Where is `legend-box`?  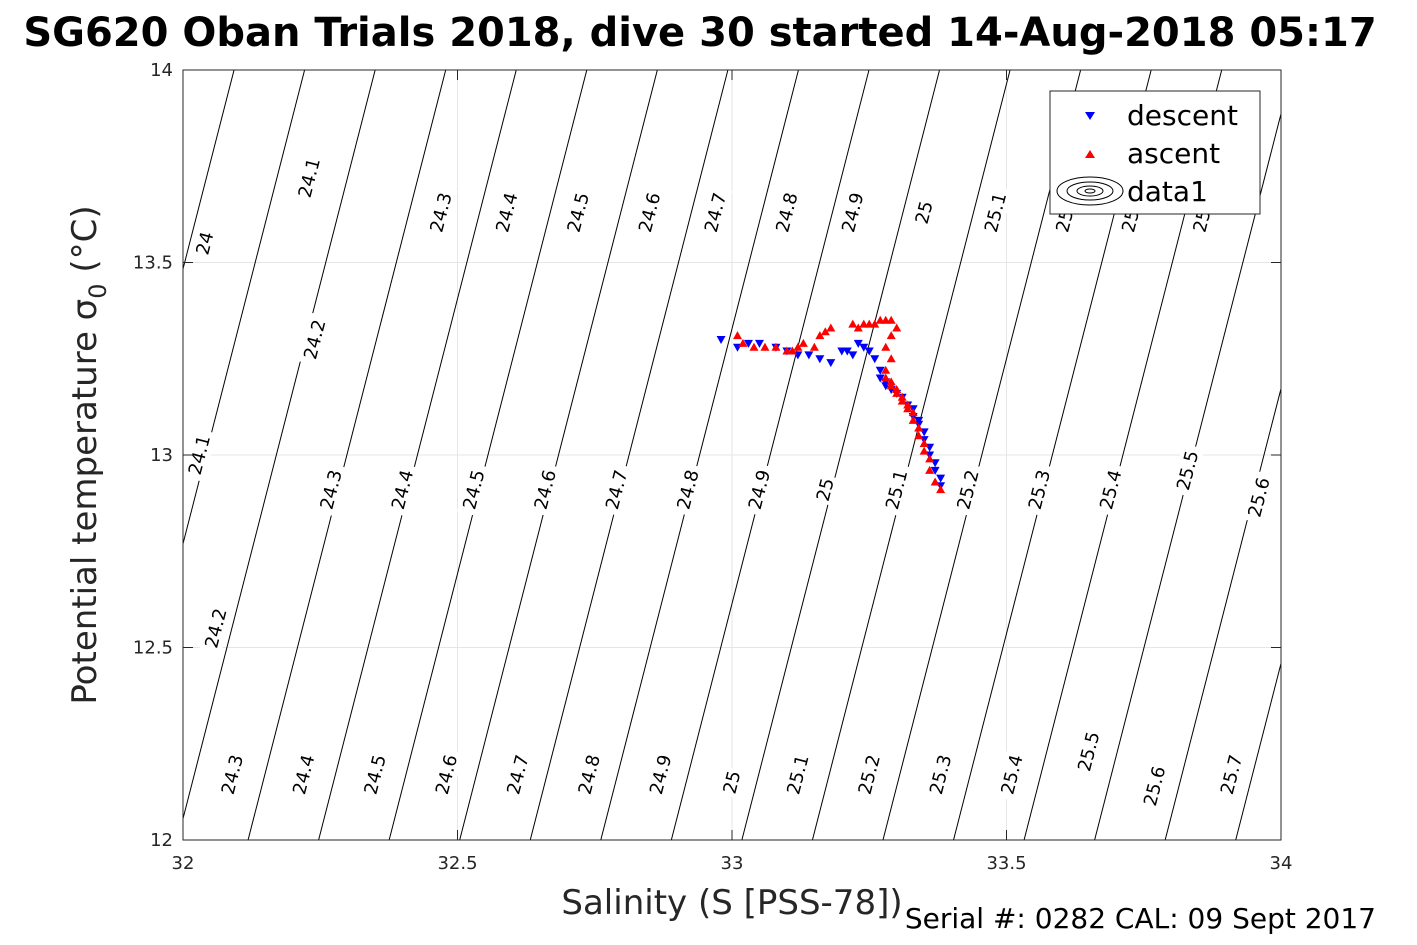
legend-box is located at coordinates (1155, 152).